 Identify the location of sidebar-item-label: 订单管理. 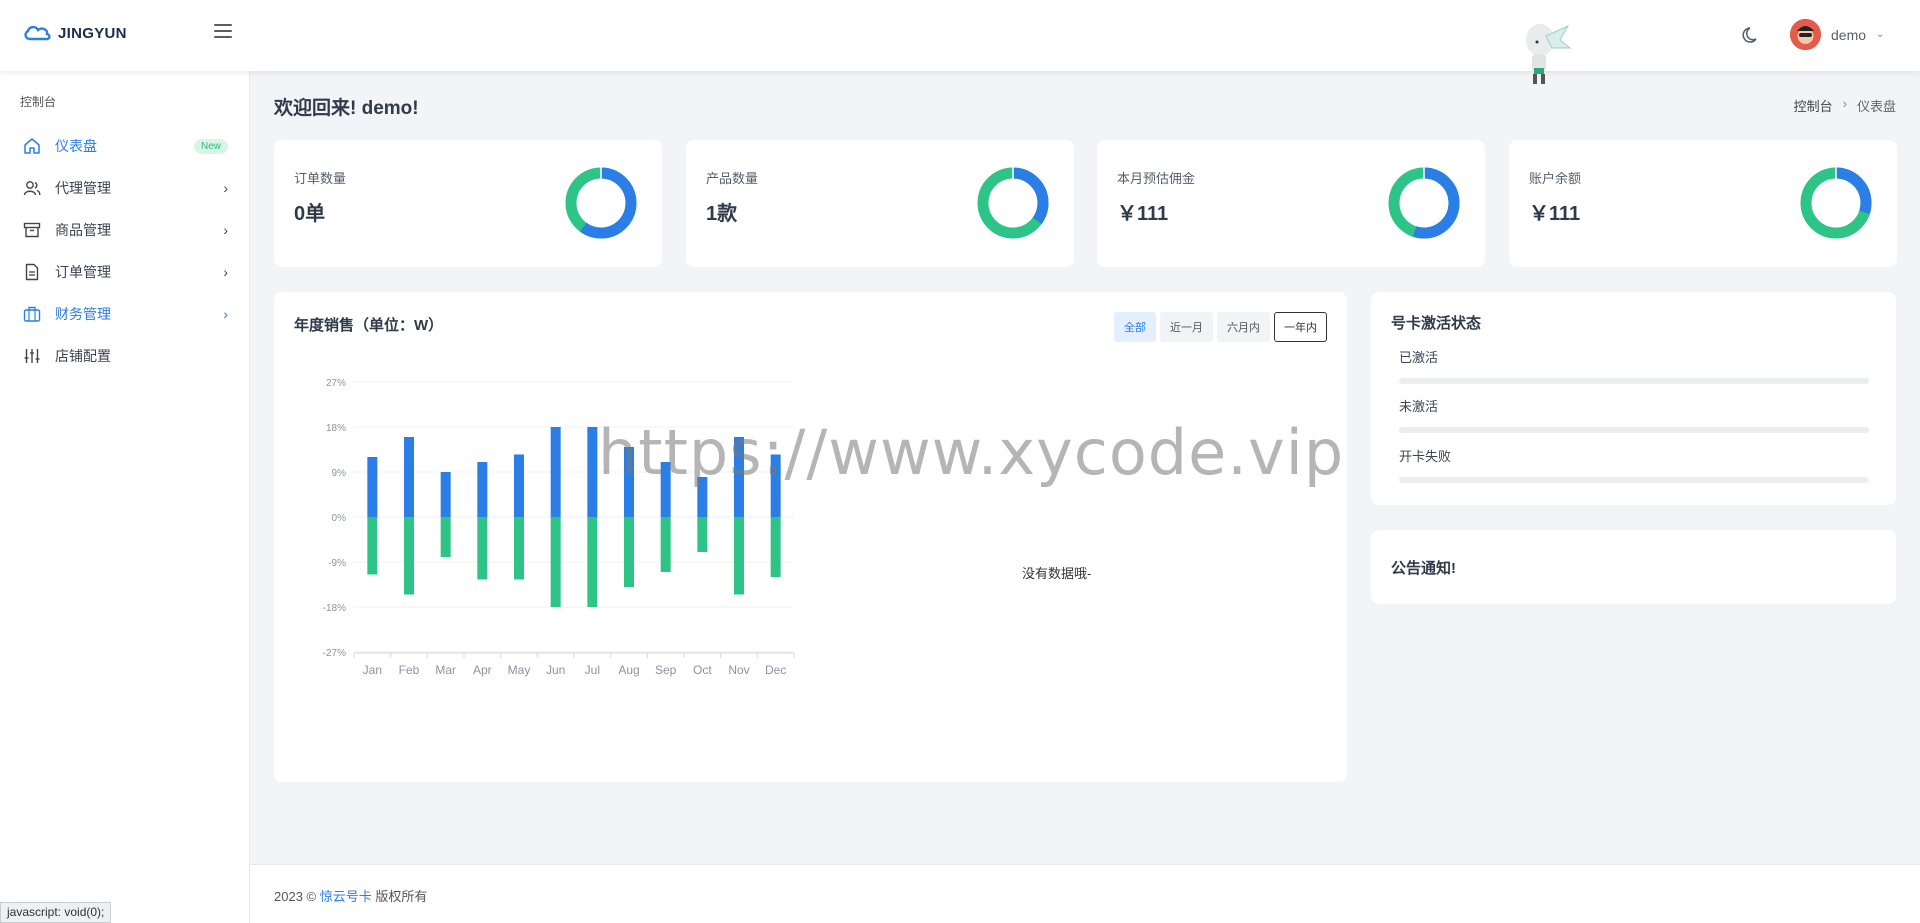
(83, 272).